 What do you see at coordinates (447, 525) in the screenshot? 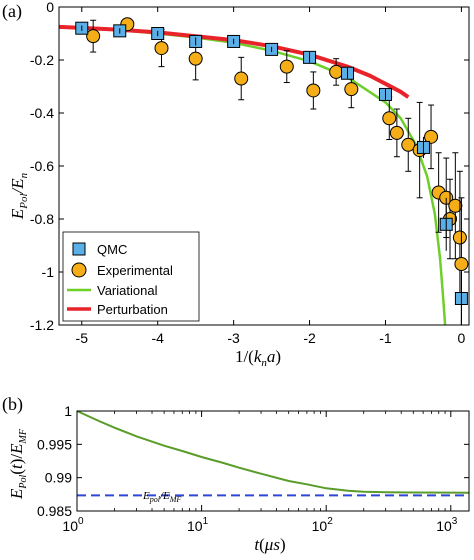
I see `b-xtick-label: 10³` at bounding box center [447, 525].